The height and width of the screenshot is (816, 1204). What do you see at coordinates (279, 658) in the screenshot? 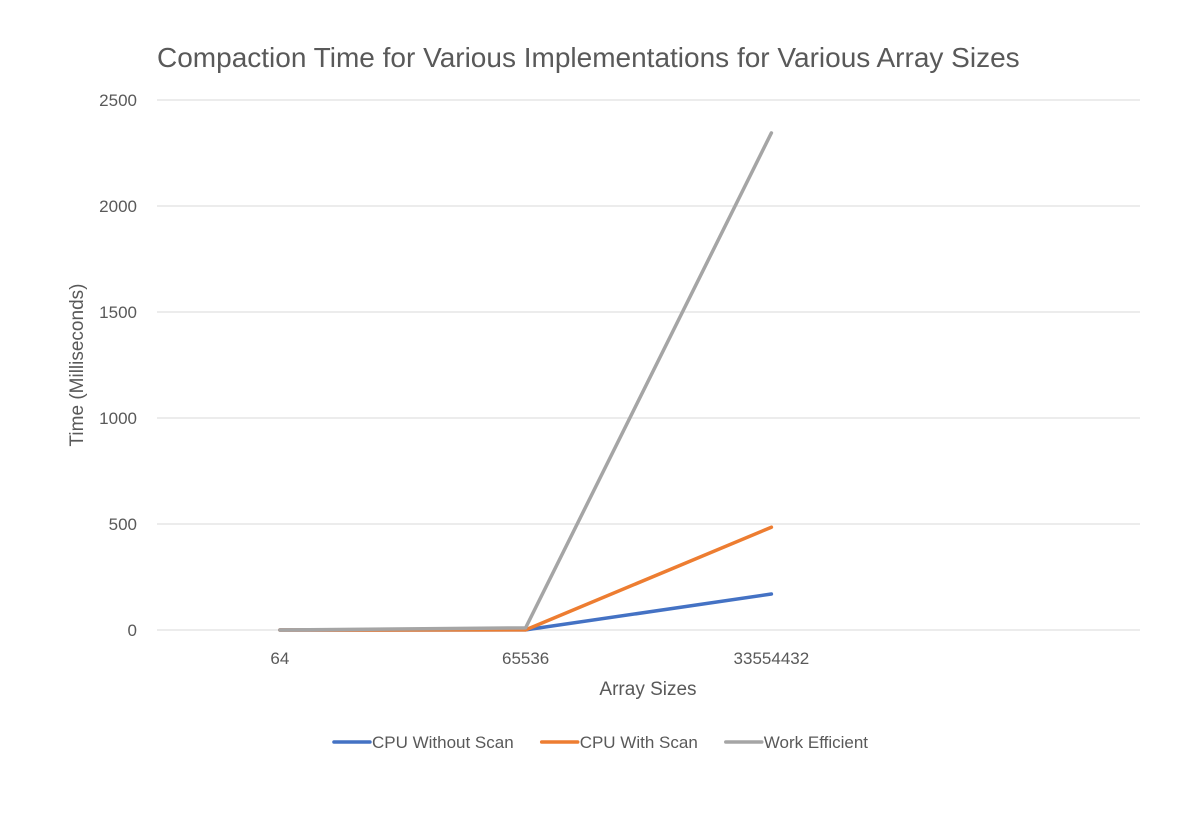
I see `x-tick-label: 64` at bounding box center [279, 658].